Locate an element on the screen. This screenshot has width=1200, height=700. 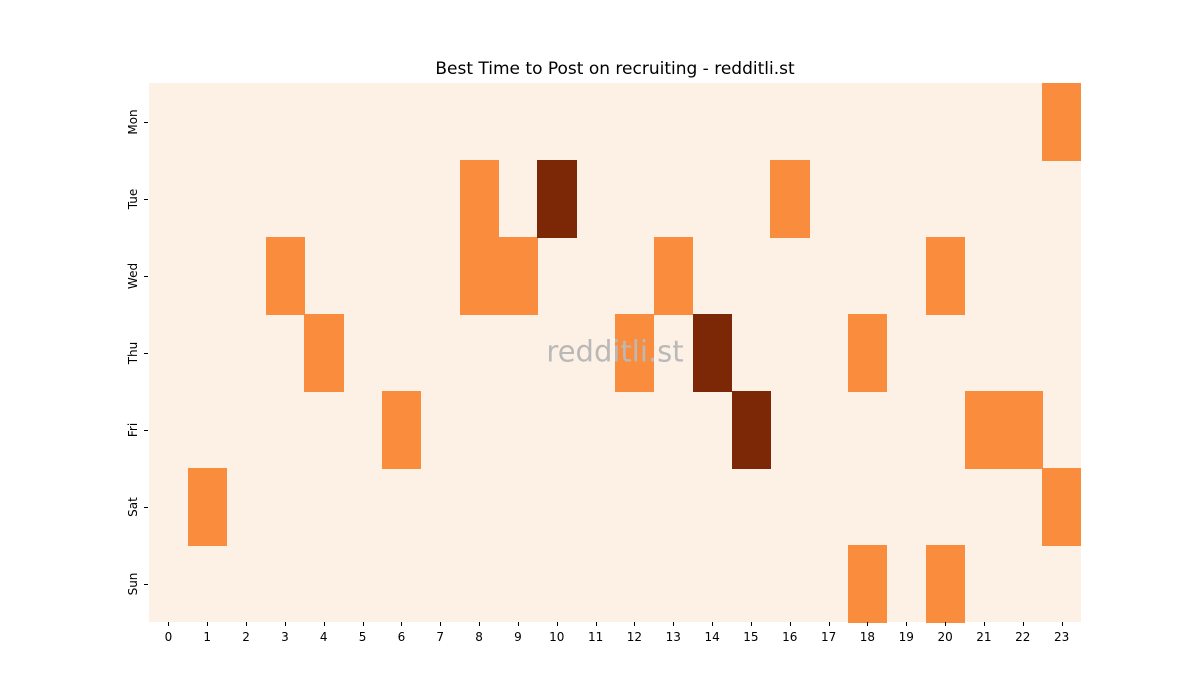
heatmap-cell-sat-h23 is located at coordinates (1062, 507).